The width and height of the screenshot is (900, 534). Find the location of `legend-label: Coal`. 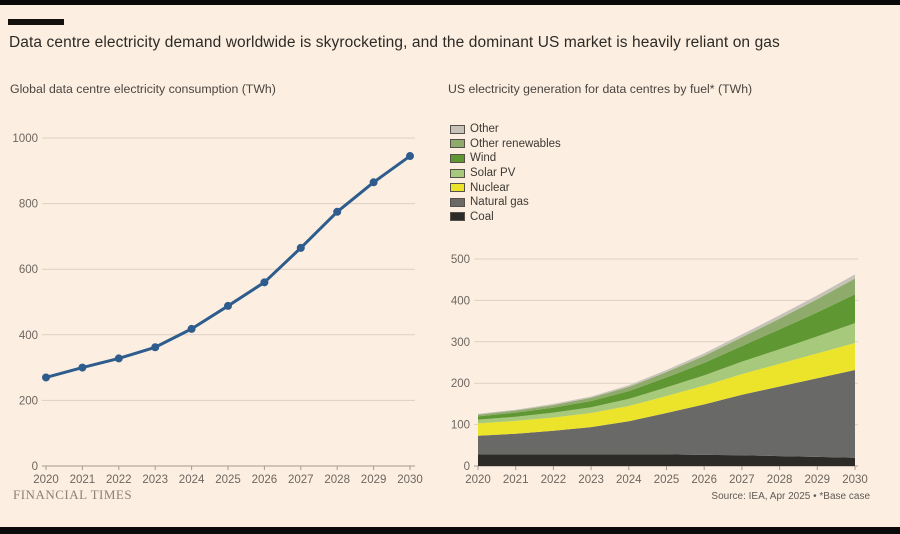

legend-label: Coal is located at coordinates (482, 216).